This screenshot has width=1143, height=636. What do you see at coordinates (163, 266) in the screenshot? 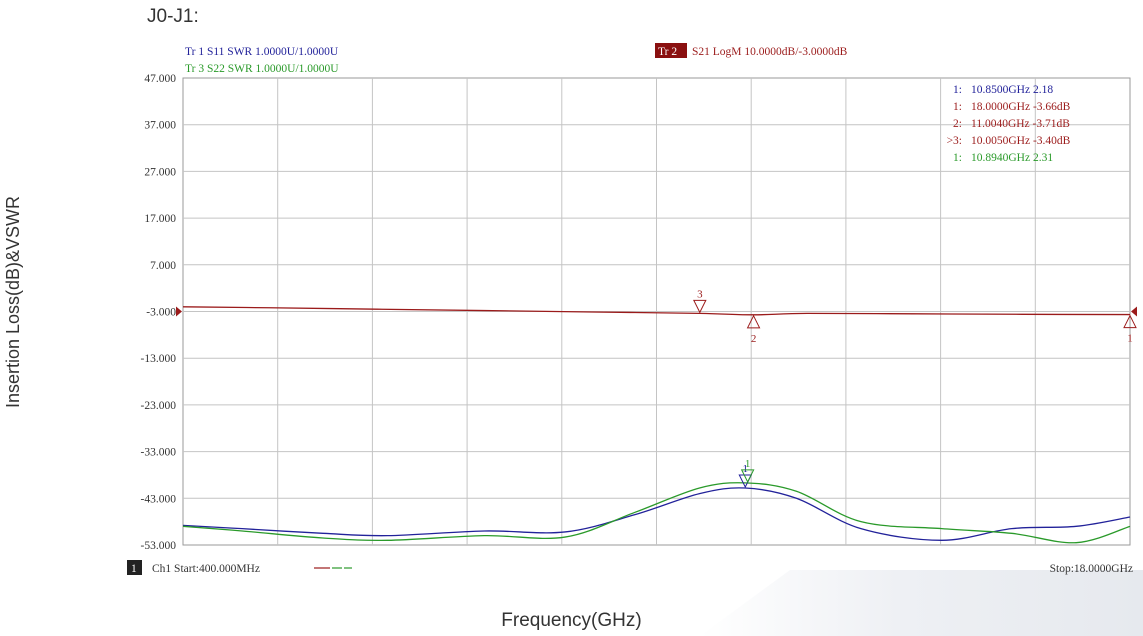
I see `y-tick-label: 7.000` at bounding box center [163, 266].